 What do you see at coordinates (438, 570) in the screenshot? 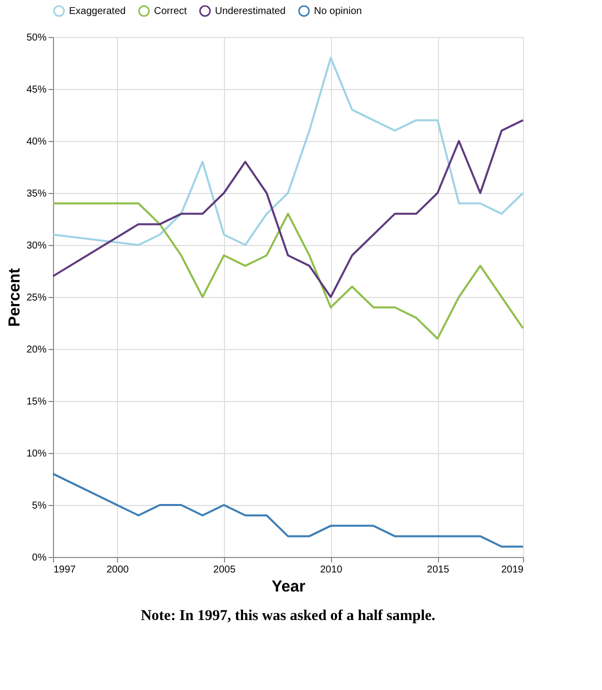
I see `x-tick-label: 2015` at bounding box center [438, 570].